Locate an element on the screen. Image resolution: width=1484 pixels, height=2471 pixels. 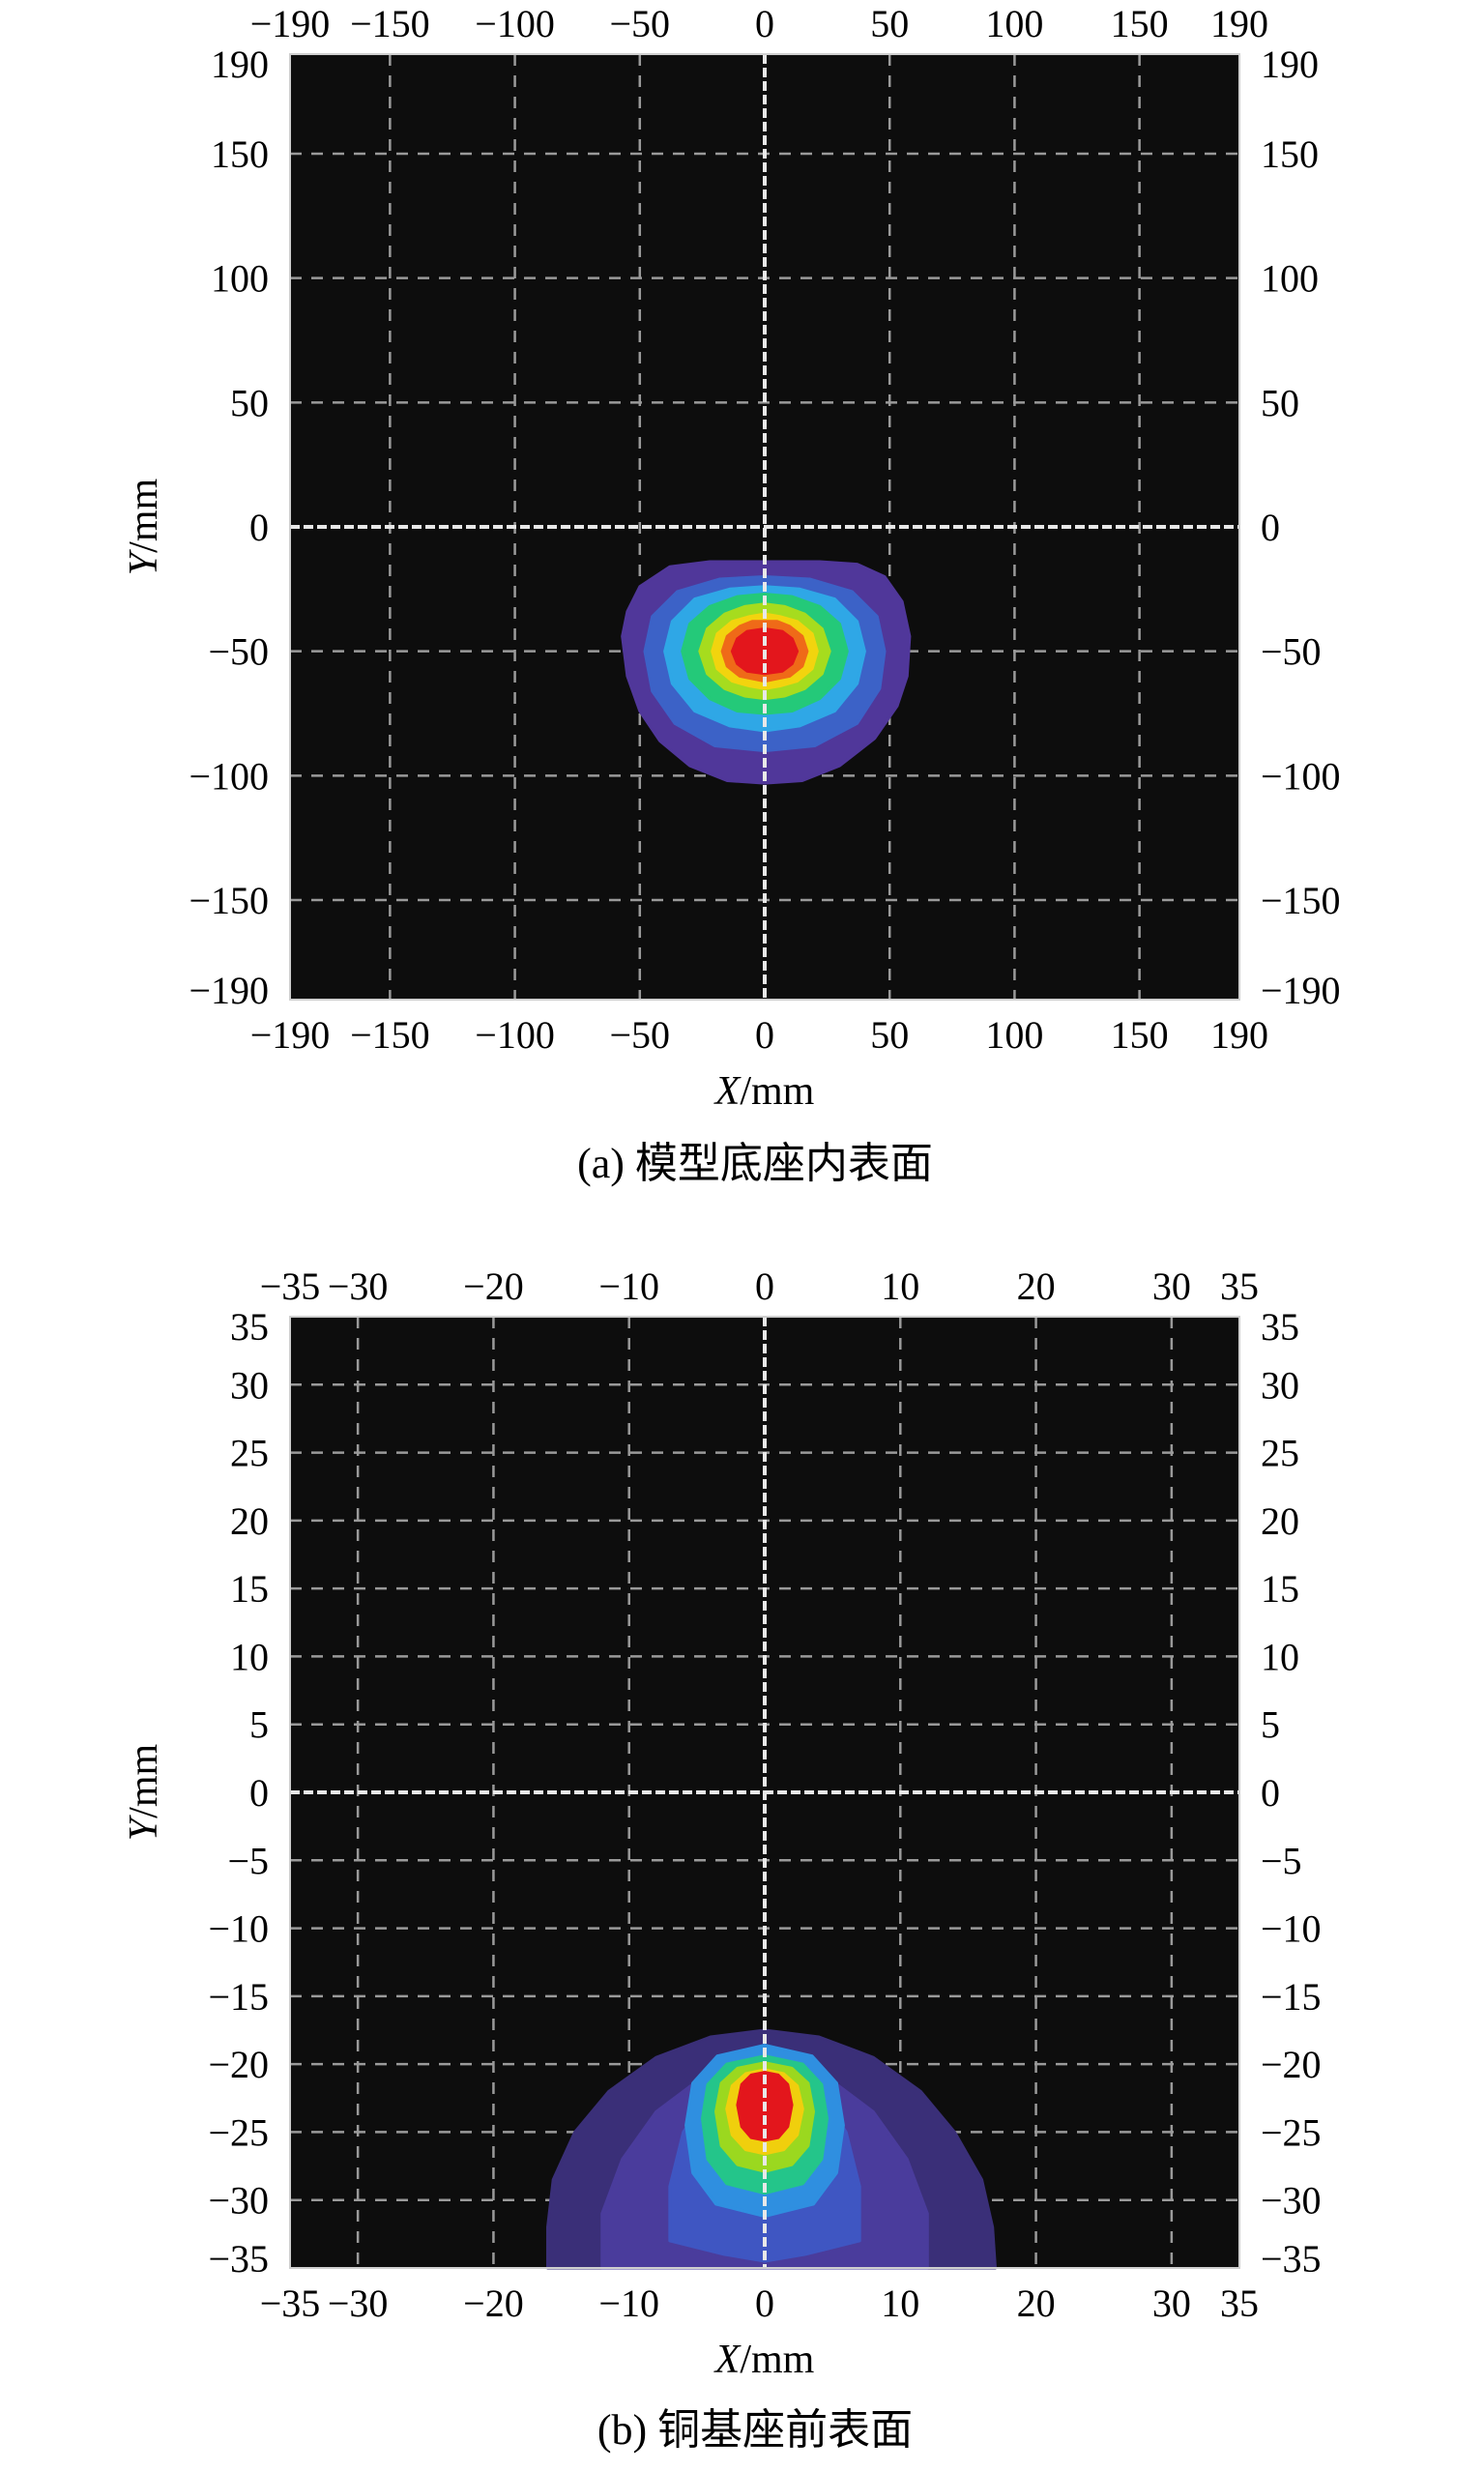
x-tick-label-top: −10 is located at coordinates (628, 1286).